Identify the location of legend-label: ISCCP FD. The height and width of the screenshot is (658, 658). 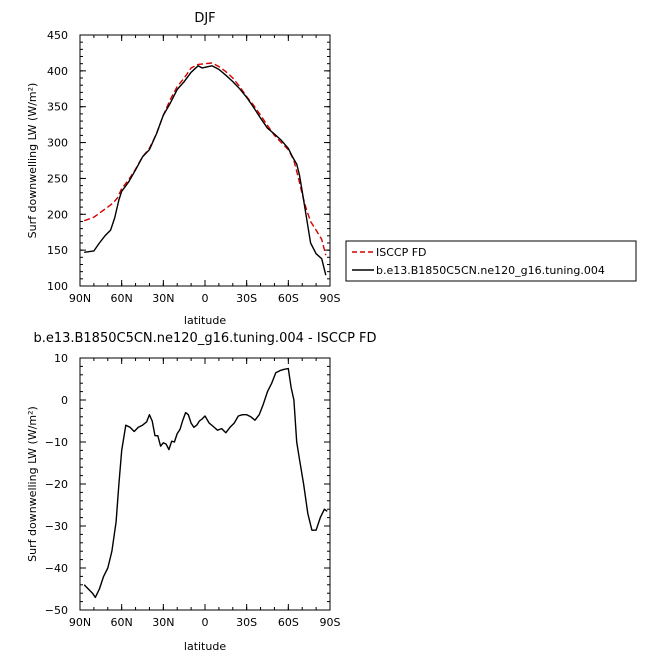
(401, 252).